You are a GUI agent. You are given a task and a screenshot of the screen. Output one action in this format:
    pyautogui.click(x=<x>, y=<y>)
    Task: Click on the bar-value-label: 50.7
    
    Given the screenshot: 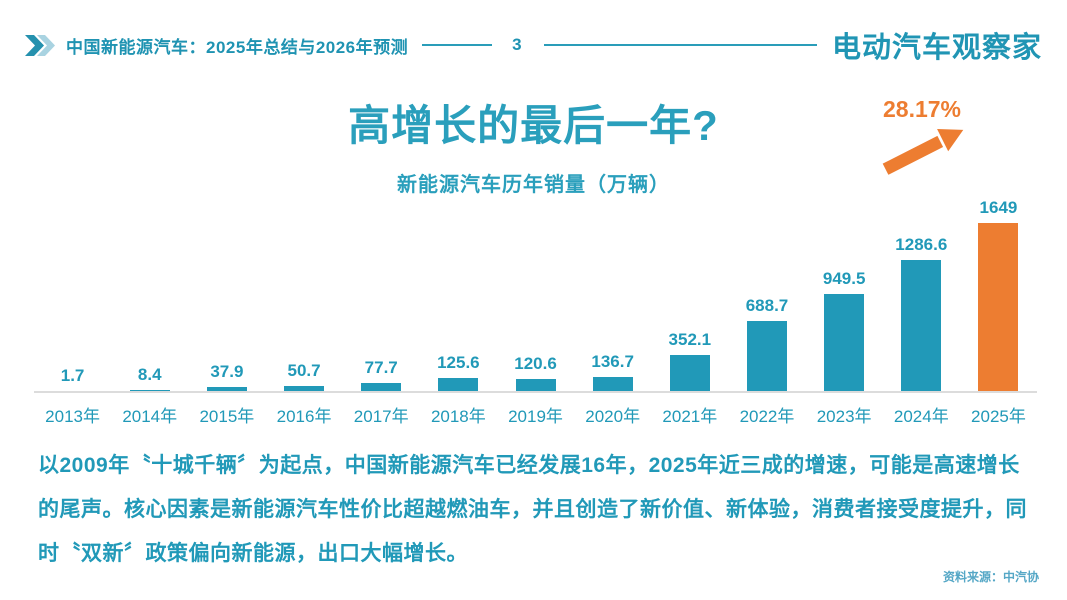 What is the action you would take?
    pyautogui.click(x=304, y=370)
    